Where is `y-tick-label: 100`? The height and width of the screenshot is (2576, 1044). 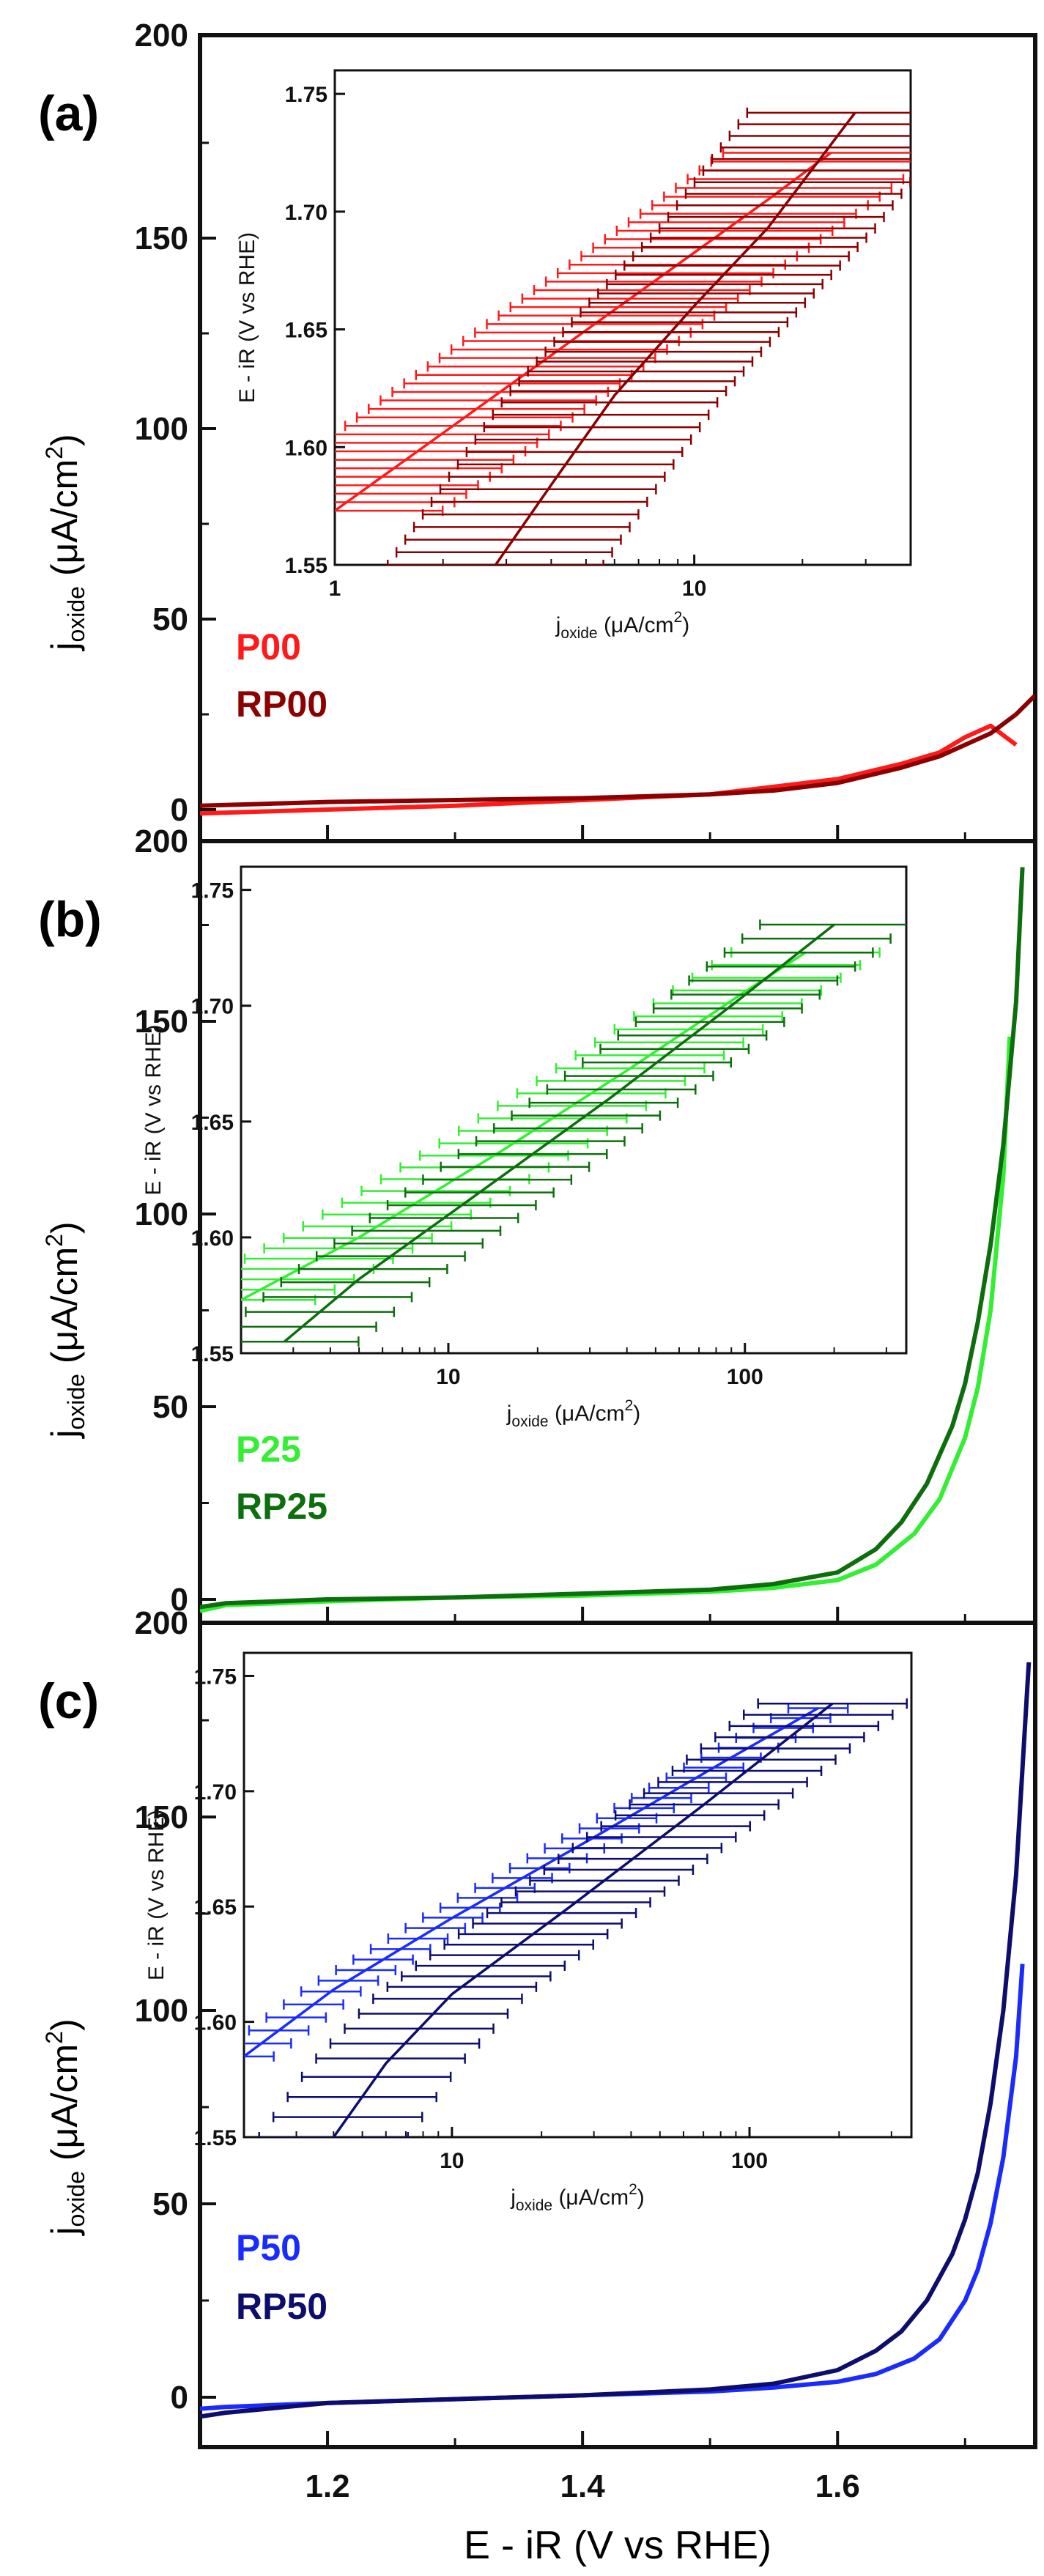
y-tick-label: 100 is located at coordinates (162, 1214).